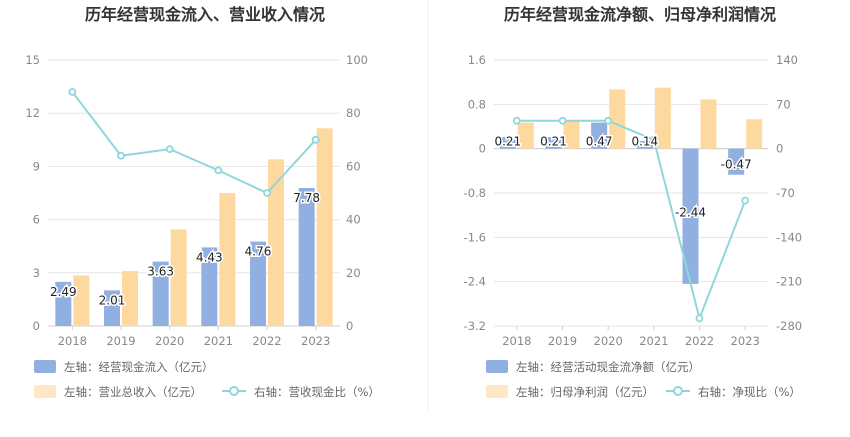  Describe the element at coordinates (133, 392) in the screenshot. I see `legend-label-revenue: 左轴：营业总收入（亿元）` at that location.